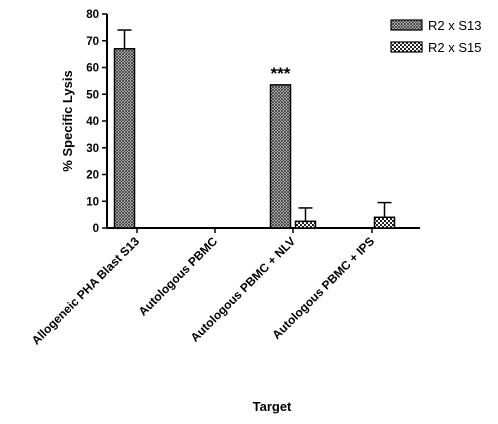 This screenshot has width=498, height=424. Describe the element at coordinates (454, 25) in the screenshot. I see `legend-label: R2 x S13` at that location.